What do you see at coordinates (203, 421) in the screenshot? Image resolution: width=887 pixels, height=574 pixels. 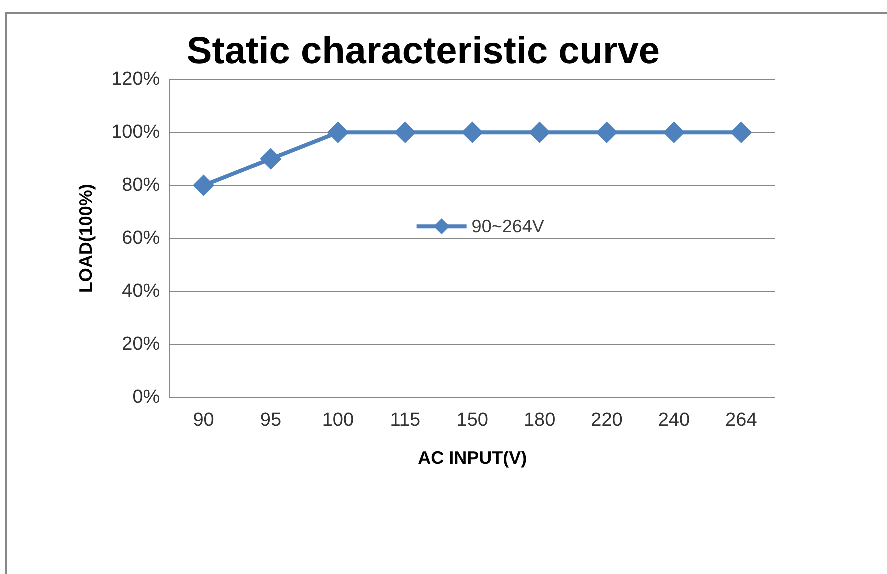 I see `x-tick-label: 90` at bounding box center [203, 421].